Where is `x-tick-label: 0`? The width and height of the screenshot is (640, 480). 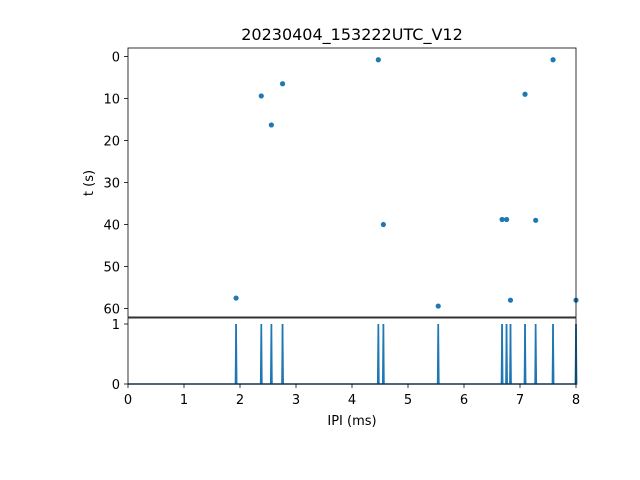 x-tick-label: 0 is located at coordinates (128, 400).